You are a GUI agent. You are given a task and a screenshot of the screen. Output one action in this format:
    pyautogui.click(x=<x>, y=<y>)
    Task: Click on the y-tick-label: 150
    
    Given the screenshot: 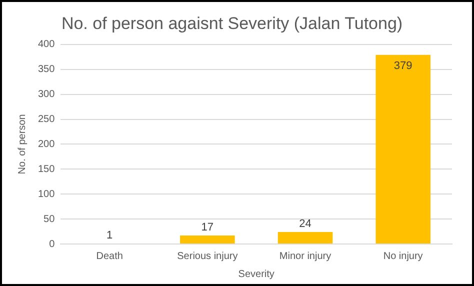 What is the action you would take?
    pyautogui.click(x=47, y=169)
    